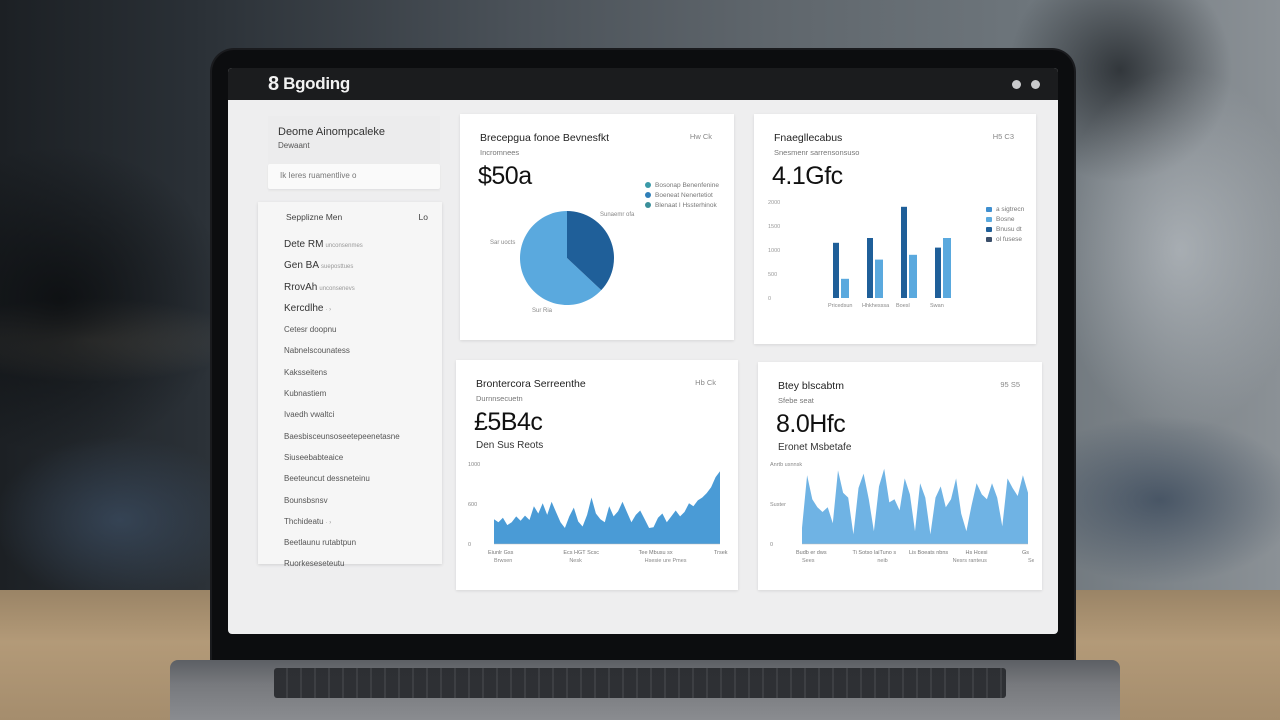  What do you see at coordinates (342, 393) in the screenshot?
I see `sidebar-item: Kubnastiem` at bounding box center [342, 393].